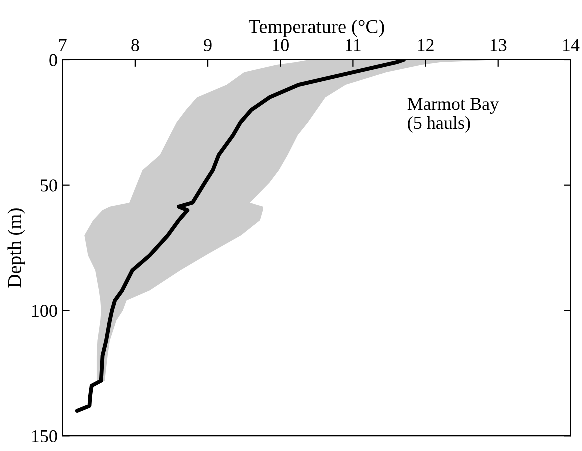 Image resolution: width=582 pixels, height=451 pixels. What do you see at coordinates (281, 45) in the screenshot?
I see `x-tick-label: 10` at bounding box center [281, 45].